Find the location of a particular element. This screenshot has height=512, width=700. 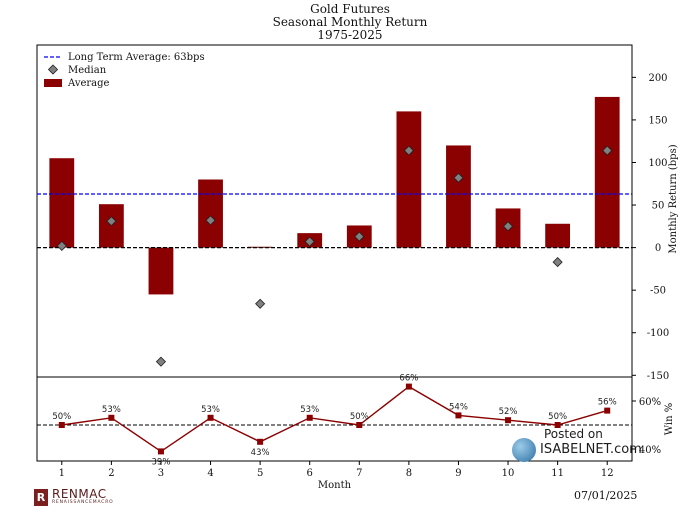

win-rate-data-label: 66% is located at coordinates (408, 379).